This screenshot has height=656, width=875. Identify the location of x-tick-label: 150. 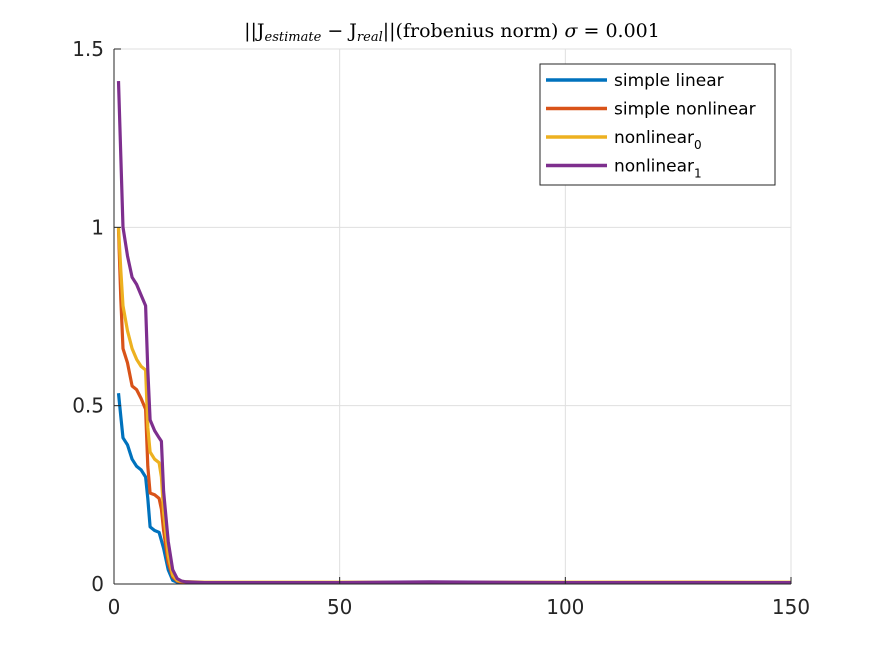
(791, 607).